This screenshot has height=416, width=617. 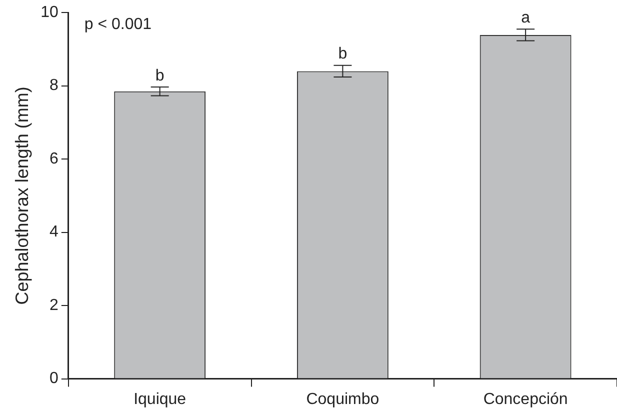 I want to click on x-tick-label: Concepción, so click(x=525, y=399).